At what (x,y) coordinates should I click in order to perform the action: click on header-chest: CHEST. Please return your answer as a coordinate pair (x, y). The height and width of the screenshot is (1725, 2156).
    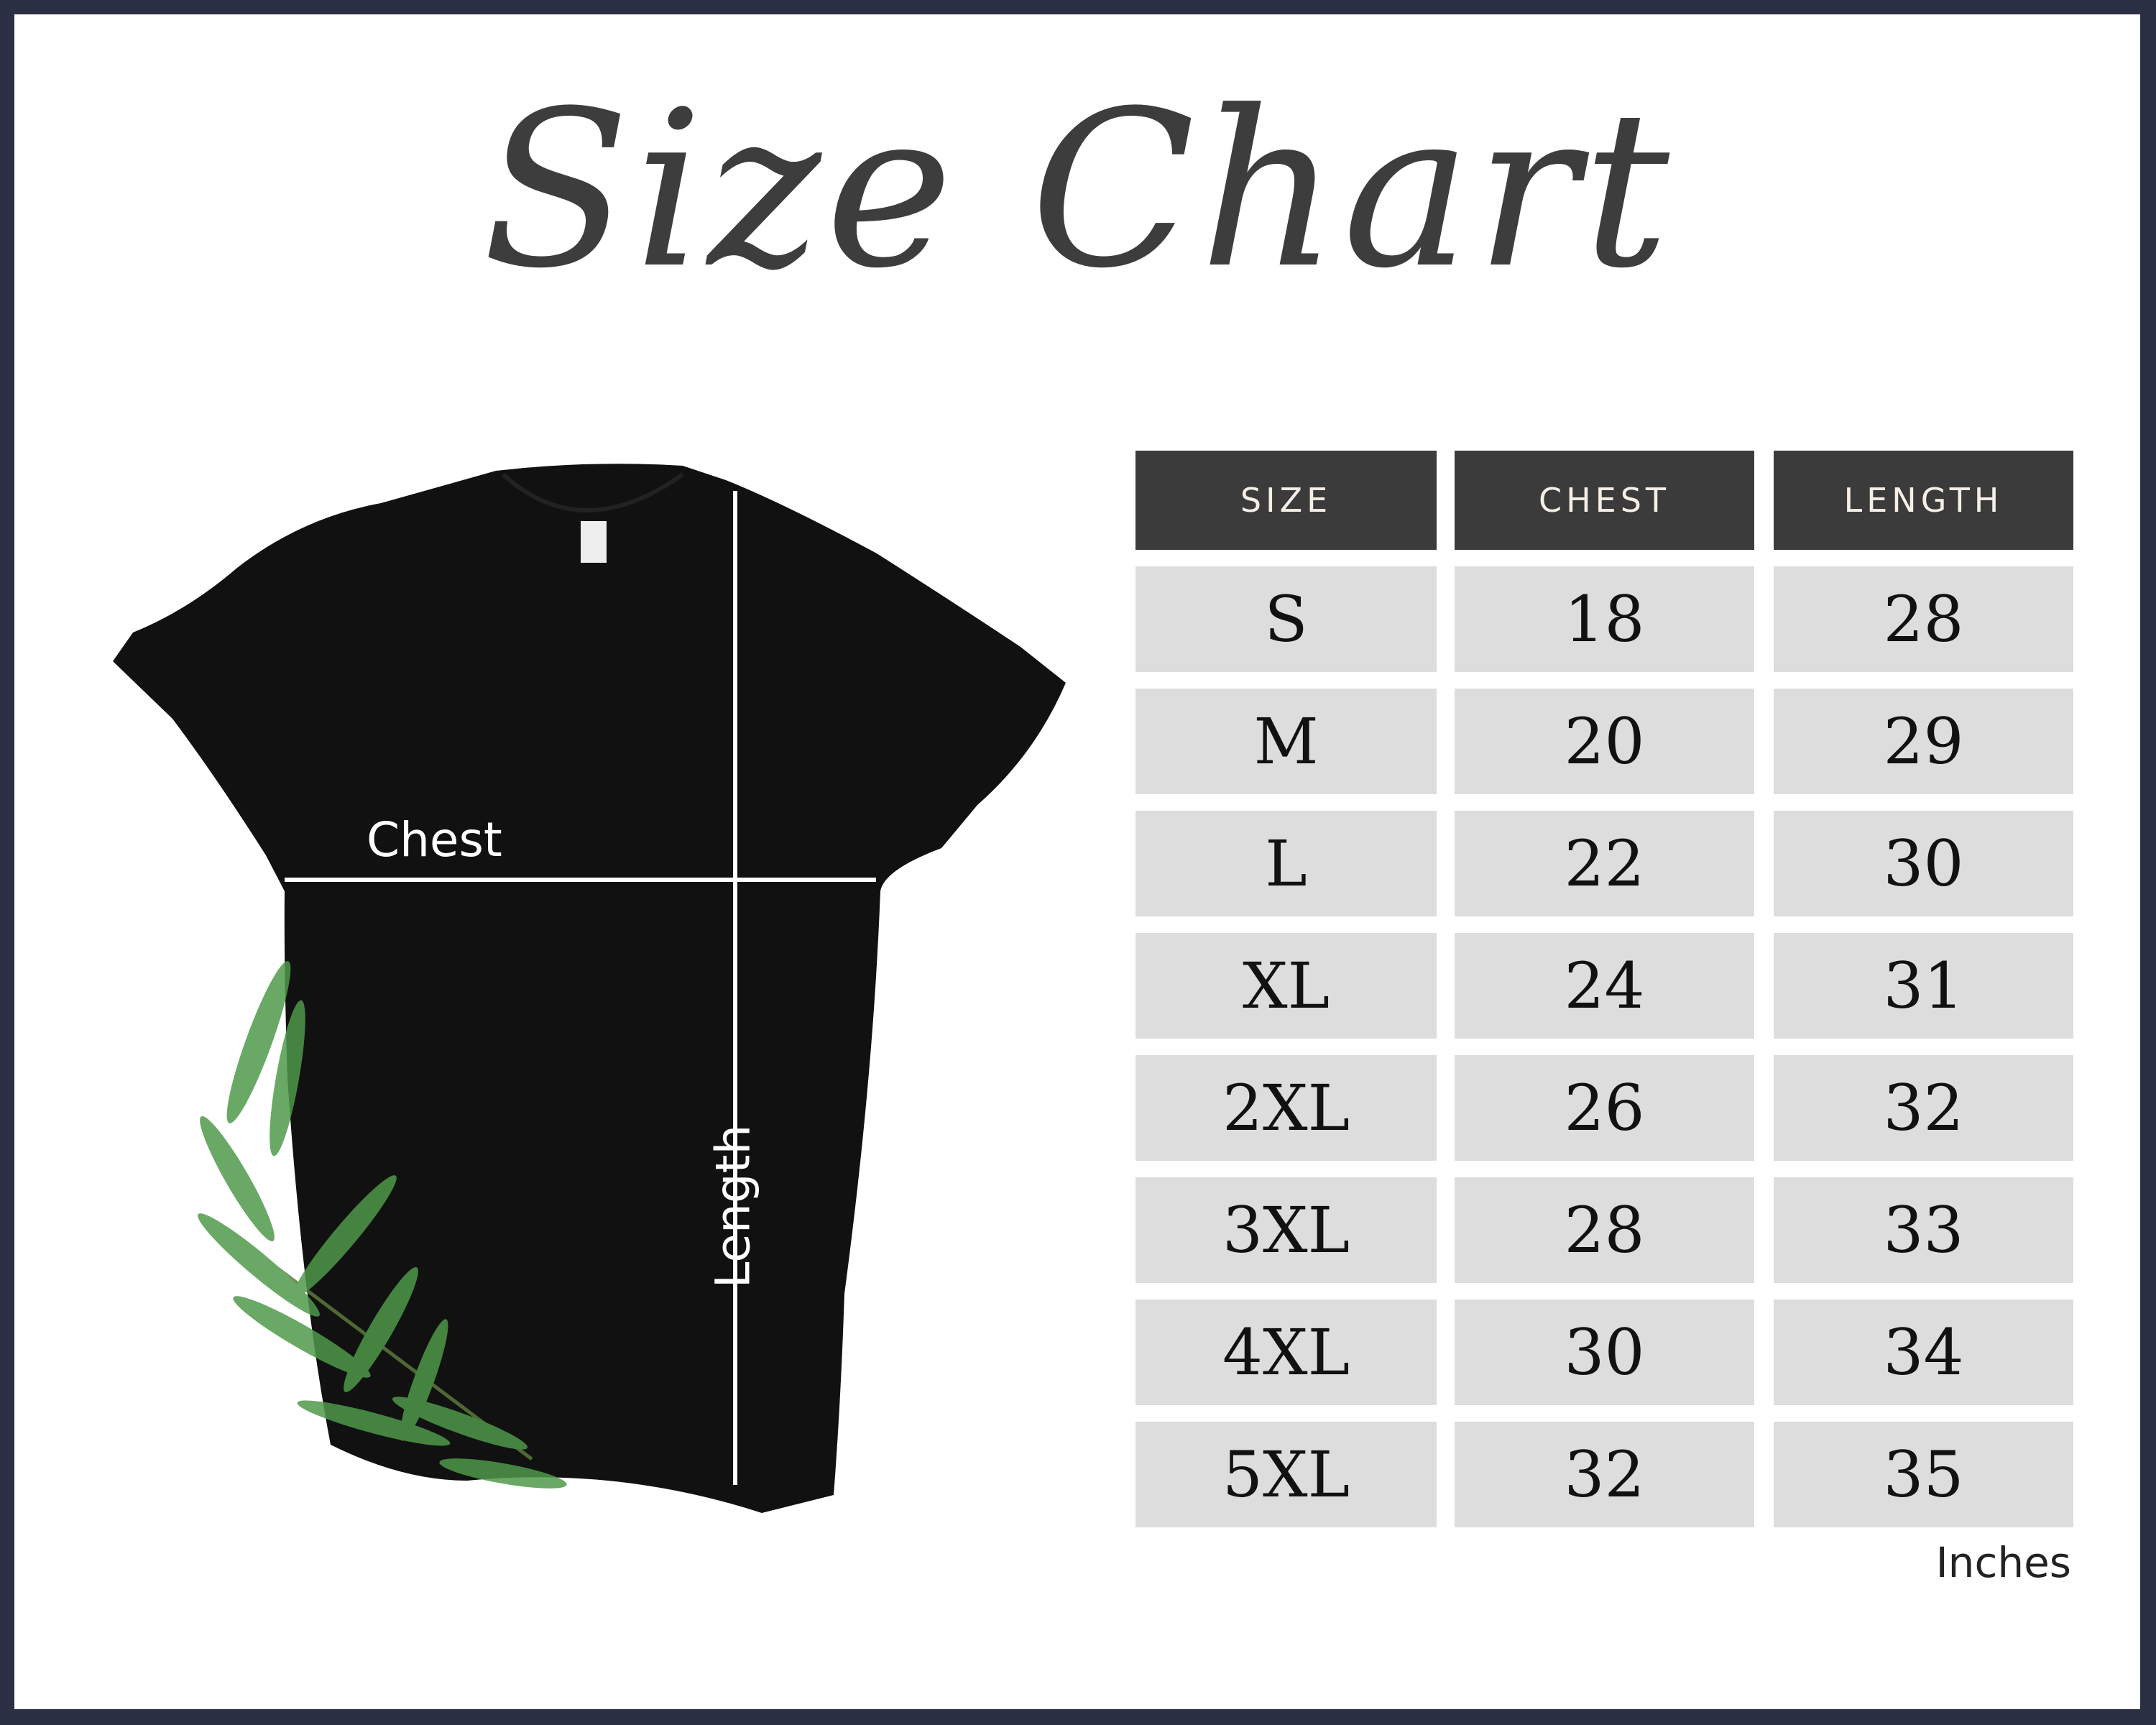
    Looking at the image, I should click on (1605, 500).